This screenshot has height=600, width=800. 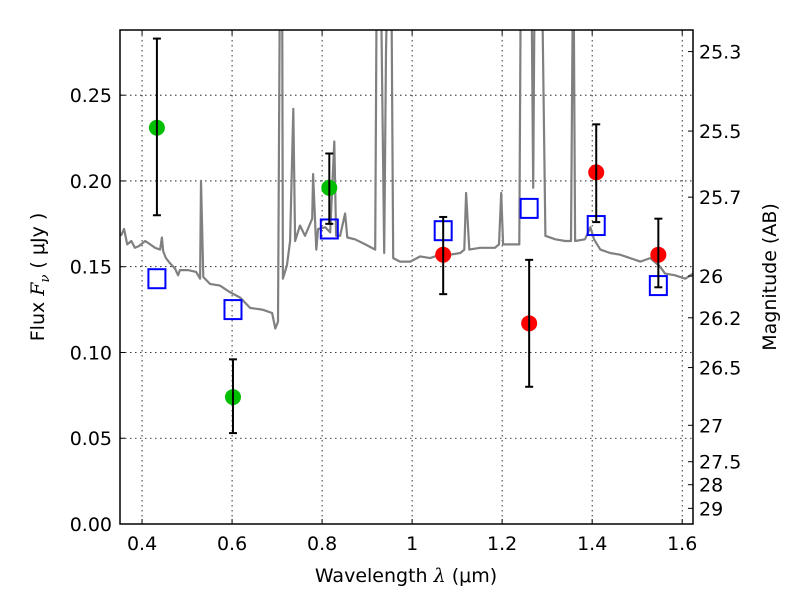 What do you see at coordinates (232, 544) in the screenshot?
I see `x-tick-label: 0.6` at bounding box center [232, 544].